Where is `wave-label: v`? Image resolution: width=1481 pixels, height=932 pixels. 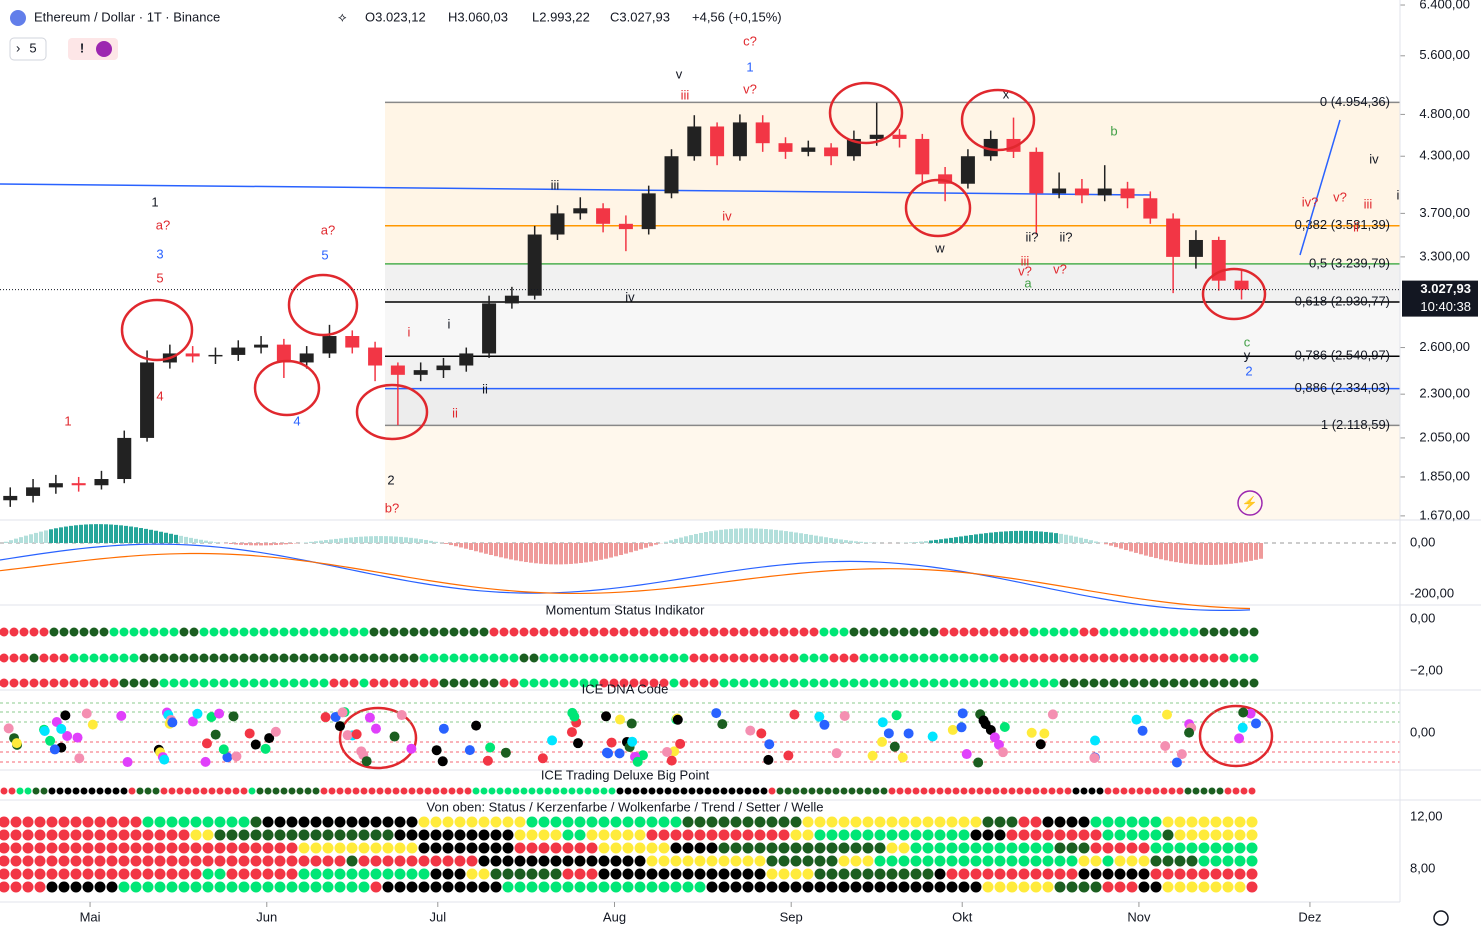
wave-label: v is located at coordinates (679, 73).